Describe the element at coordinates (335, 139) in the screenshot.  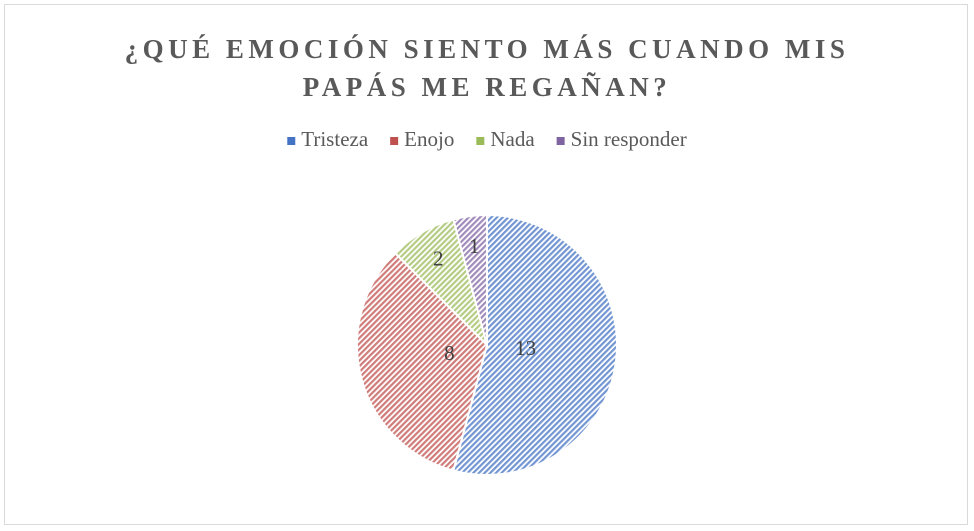
I see `legend-label: Tristeza` at that location.